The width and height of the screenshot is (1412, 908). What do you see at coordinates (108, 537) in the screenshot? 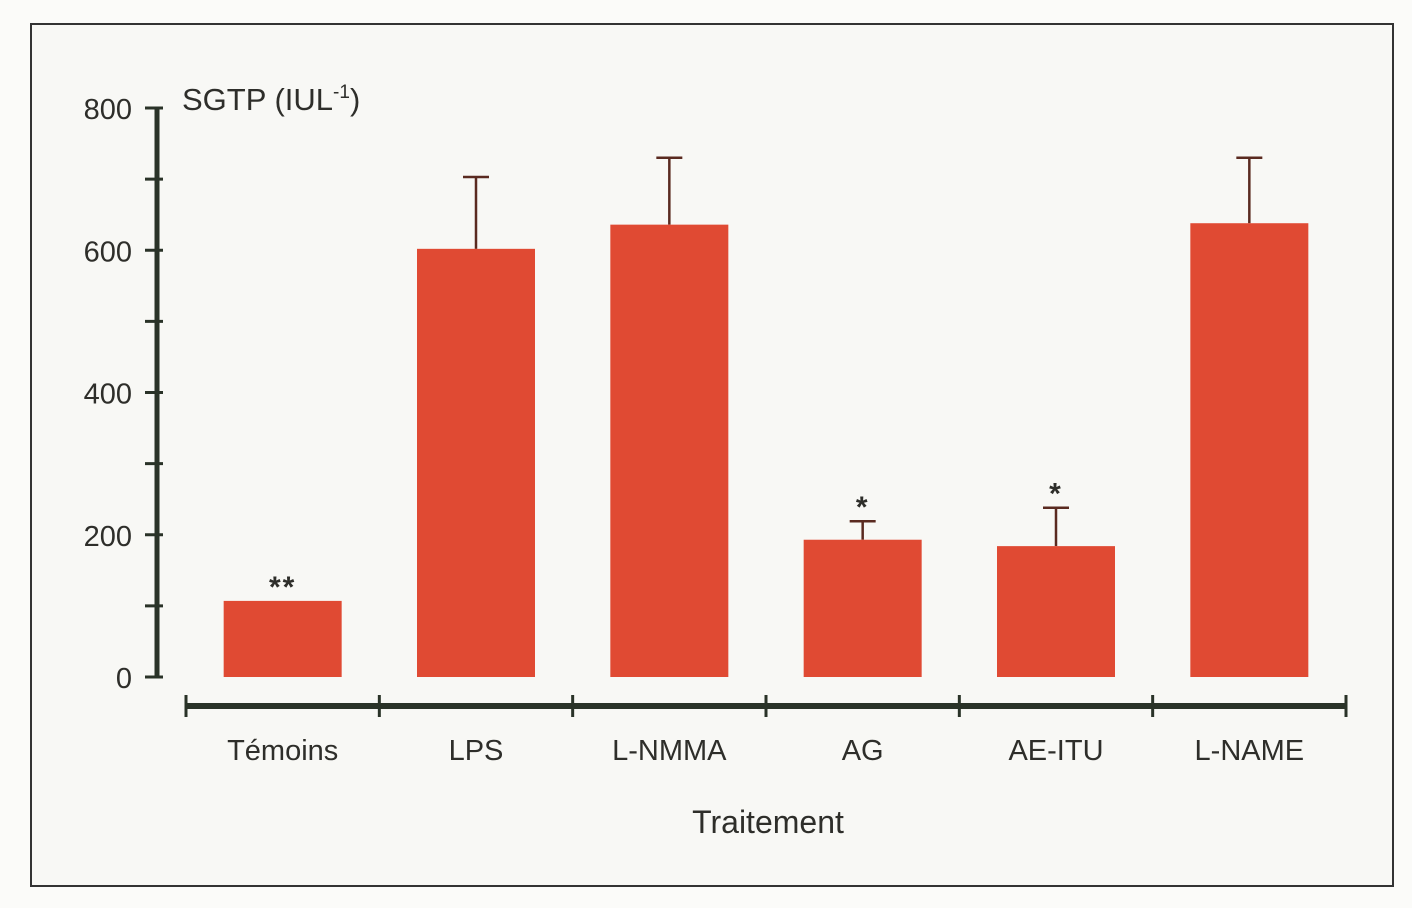
I see `y-tick-label: 200` at bounding box center [108, 537].